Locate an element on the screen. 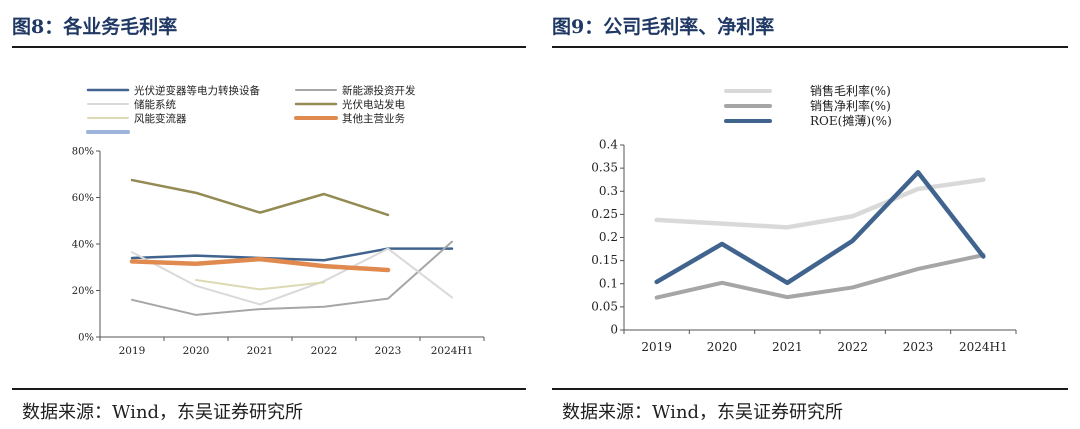  legend-label: 新能源投资开发 is located at coordinates (379, 90).